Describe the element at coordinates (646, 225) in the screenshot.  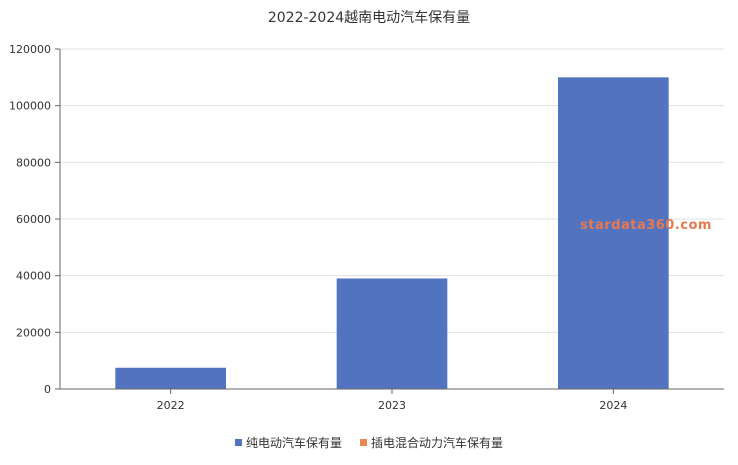
I see `watermark-text: stardata360.com` at that location.